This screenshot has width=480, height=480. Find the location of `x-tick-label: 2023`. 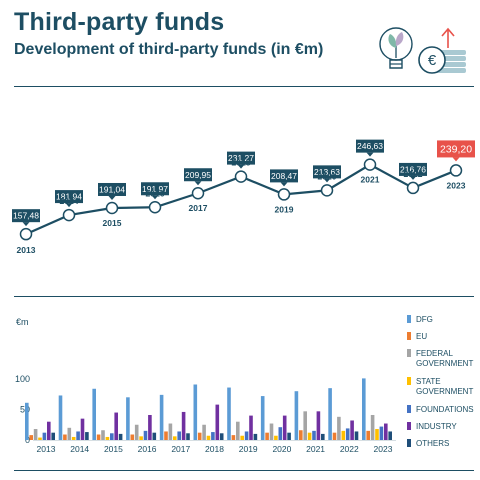

x-tick-label: 2023 is located at coordinates (456, 185).